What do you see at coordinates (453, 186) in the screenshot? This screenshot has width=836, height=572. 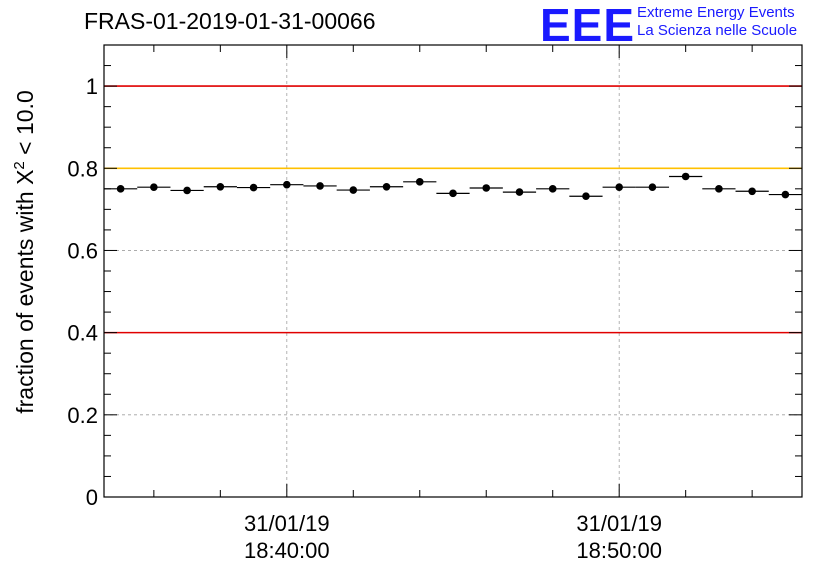 I see `data-points` at bounding box center [453, 186].